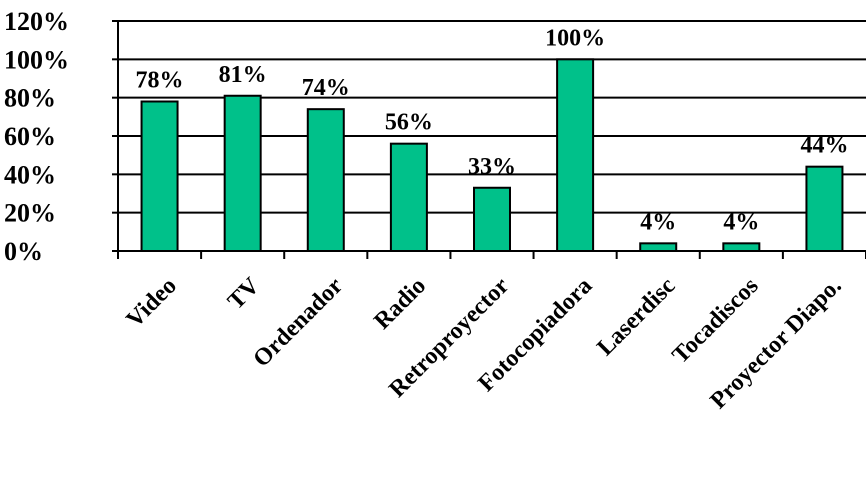  What do you see at coordinates (400, 304) in the screenshot?
I see `category-label: Radio` at bounding box center [400, 304].